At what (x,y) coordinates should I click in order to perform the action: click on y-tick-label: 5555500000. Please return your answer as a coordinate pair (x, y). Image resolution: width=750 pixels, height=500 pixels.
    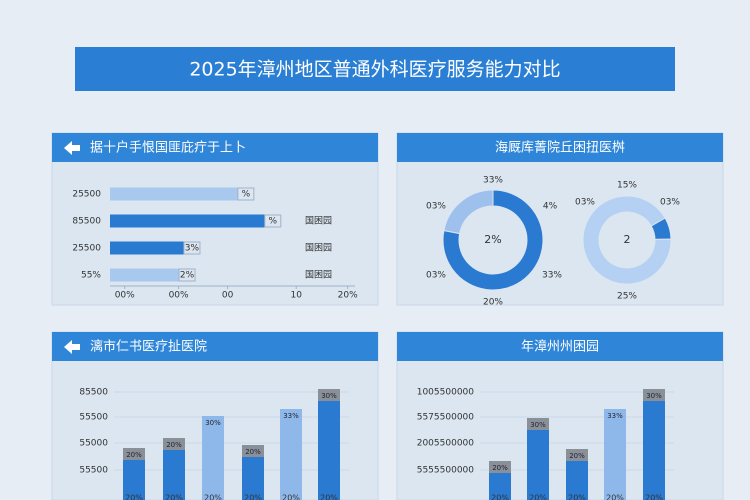
    Looking at the image, I should click on (446, 471).